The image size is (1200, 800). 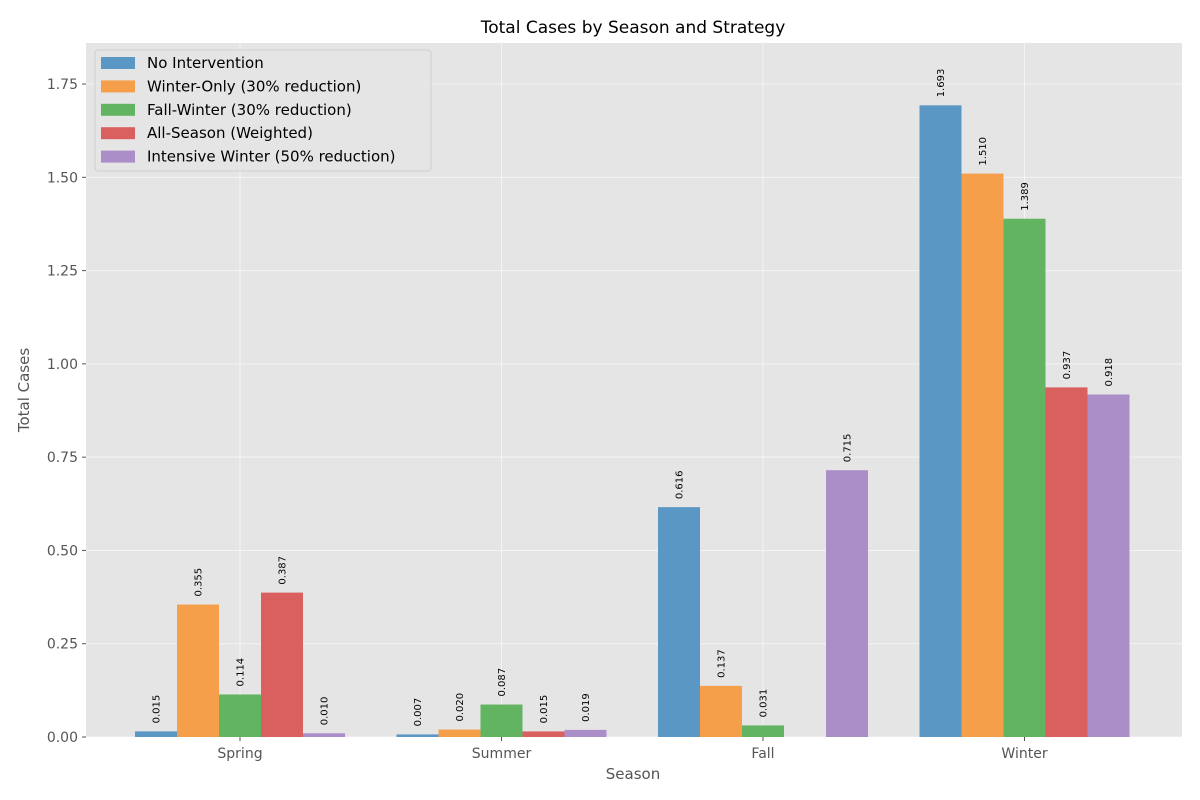 I want to click on legend-label: Intensive Winter (50% reduction), so click(x=271, y=157).